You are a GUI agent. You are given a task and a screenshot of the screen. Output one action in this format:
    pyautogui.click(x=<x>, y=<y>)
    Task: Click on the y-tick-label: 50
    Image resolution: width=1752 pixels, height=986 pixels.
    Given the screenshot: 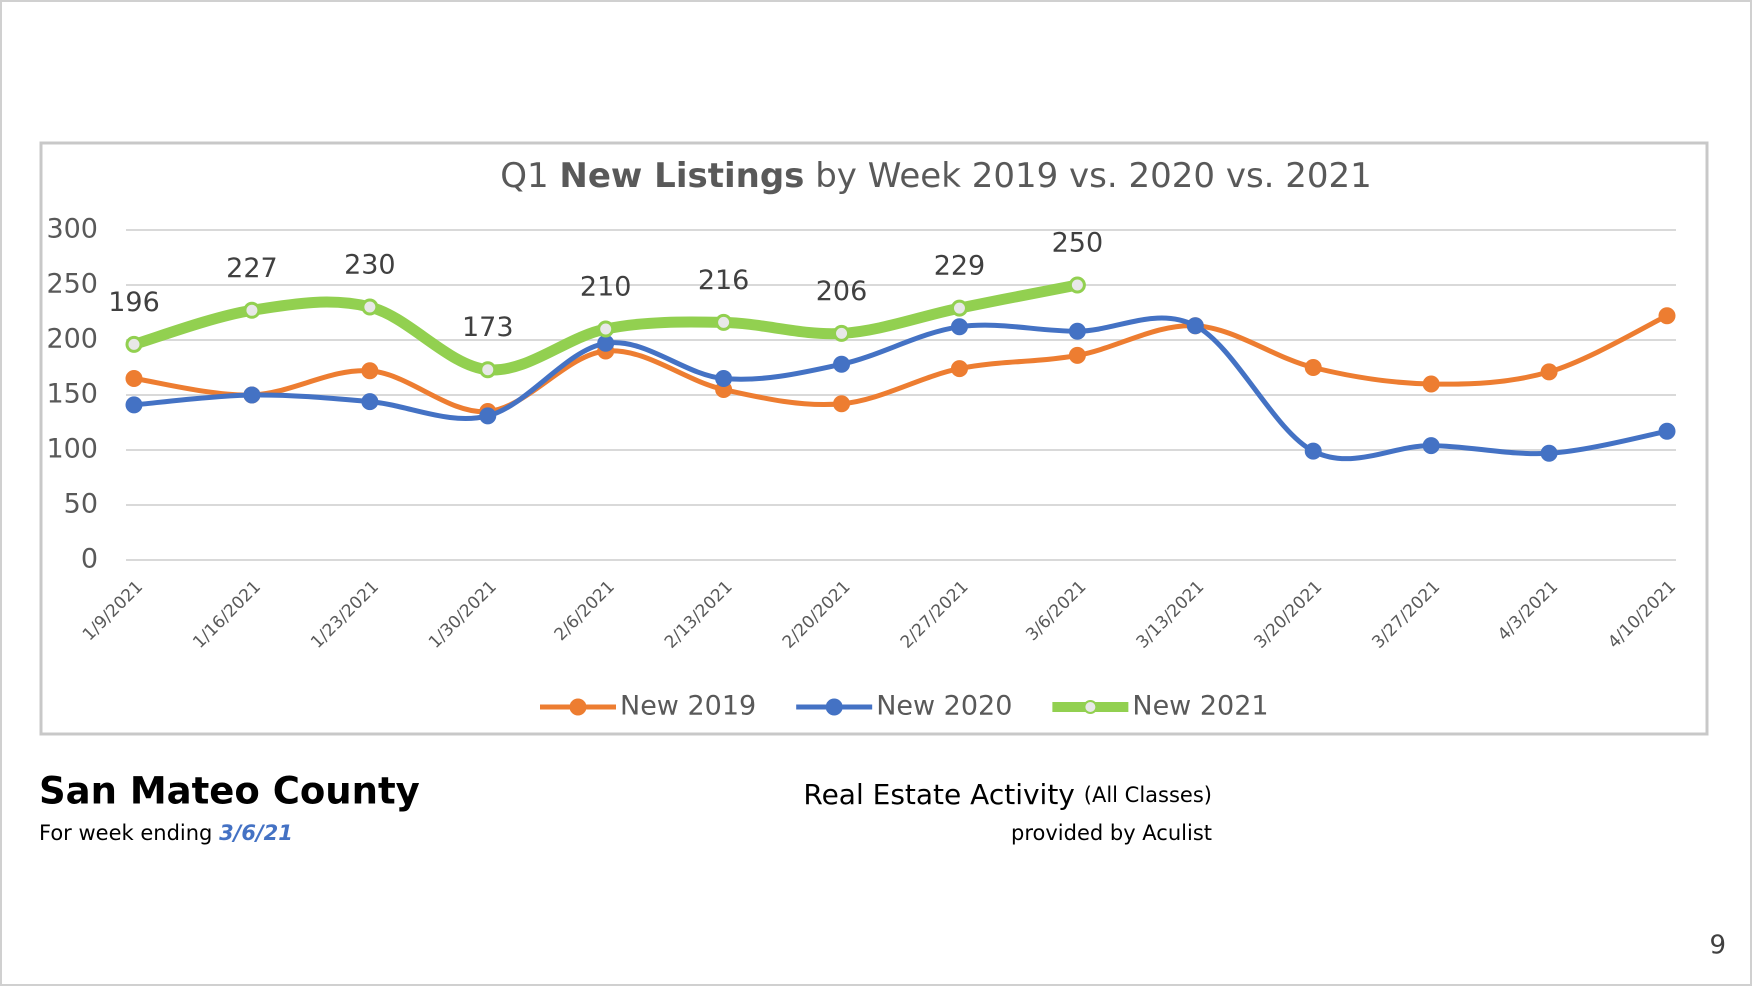 What is the action you would take?
    pyautogui.click(x=81, y=504)
    